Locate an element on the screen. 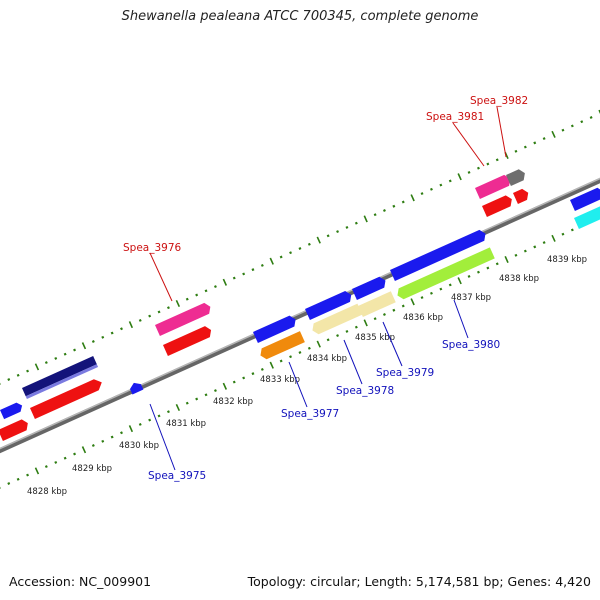 Image resolution: width=600 pixels, height=600 pixels. scale-label: 4835 kbp is located at coordinates (375, 338).